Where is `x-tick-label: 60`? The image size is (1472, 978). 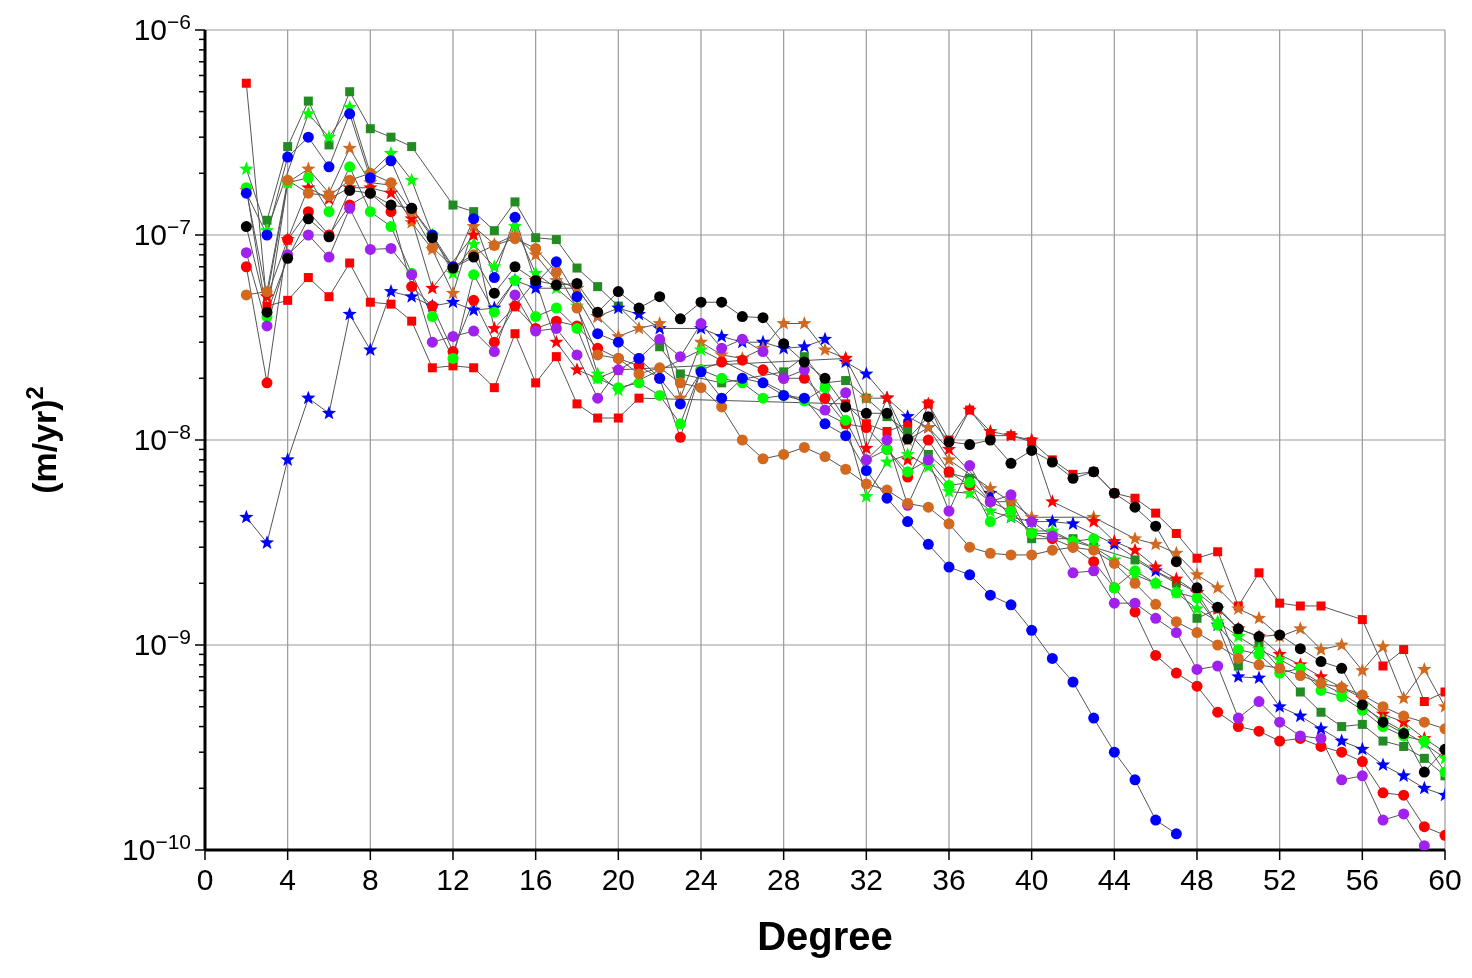 x-tick-label: 60 is located at coordinates (1445, 879).